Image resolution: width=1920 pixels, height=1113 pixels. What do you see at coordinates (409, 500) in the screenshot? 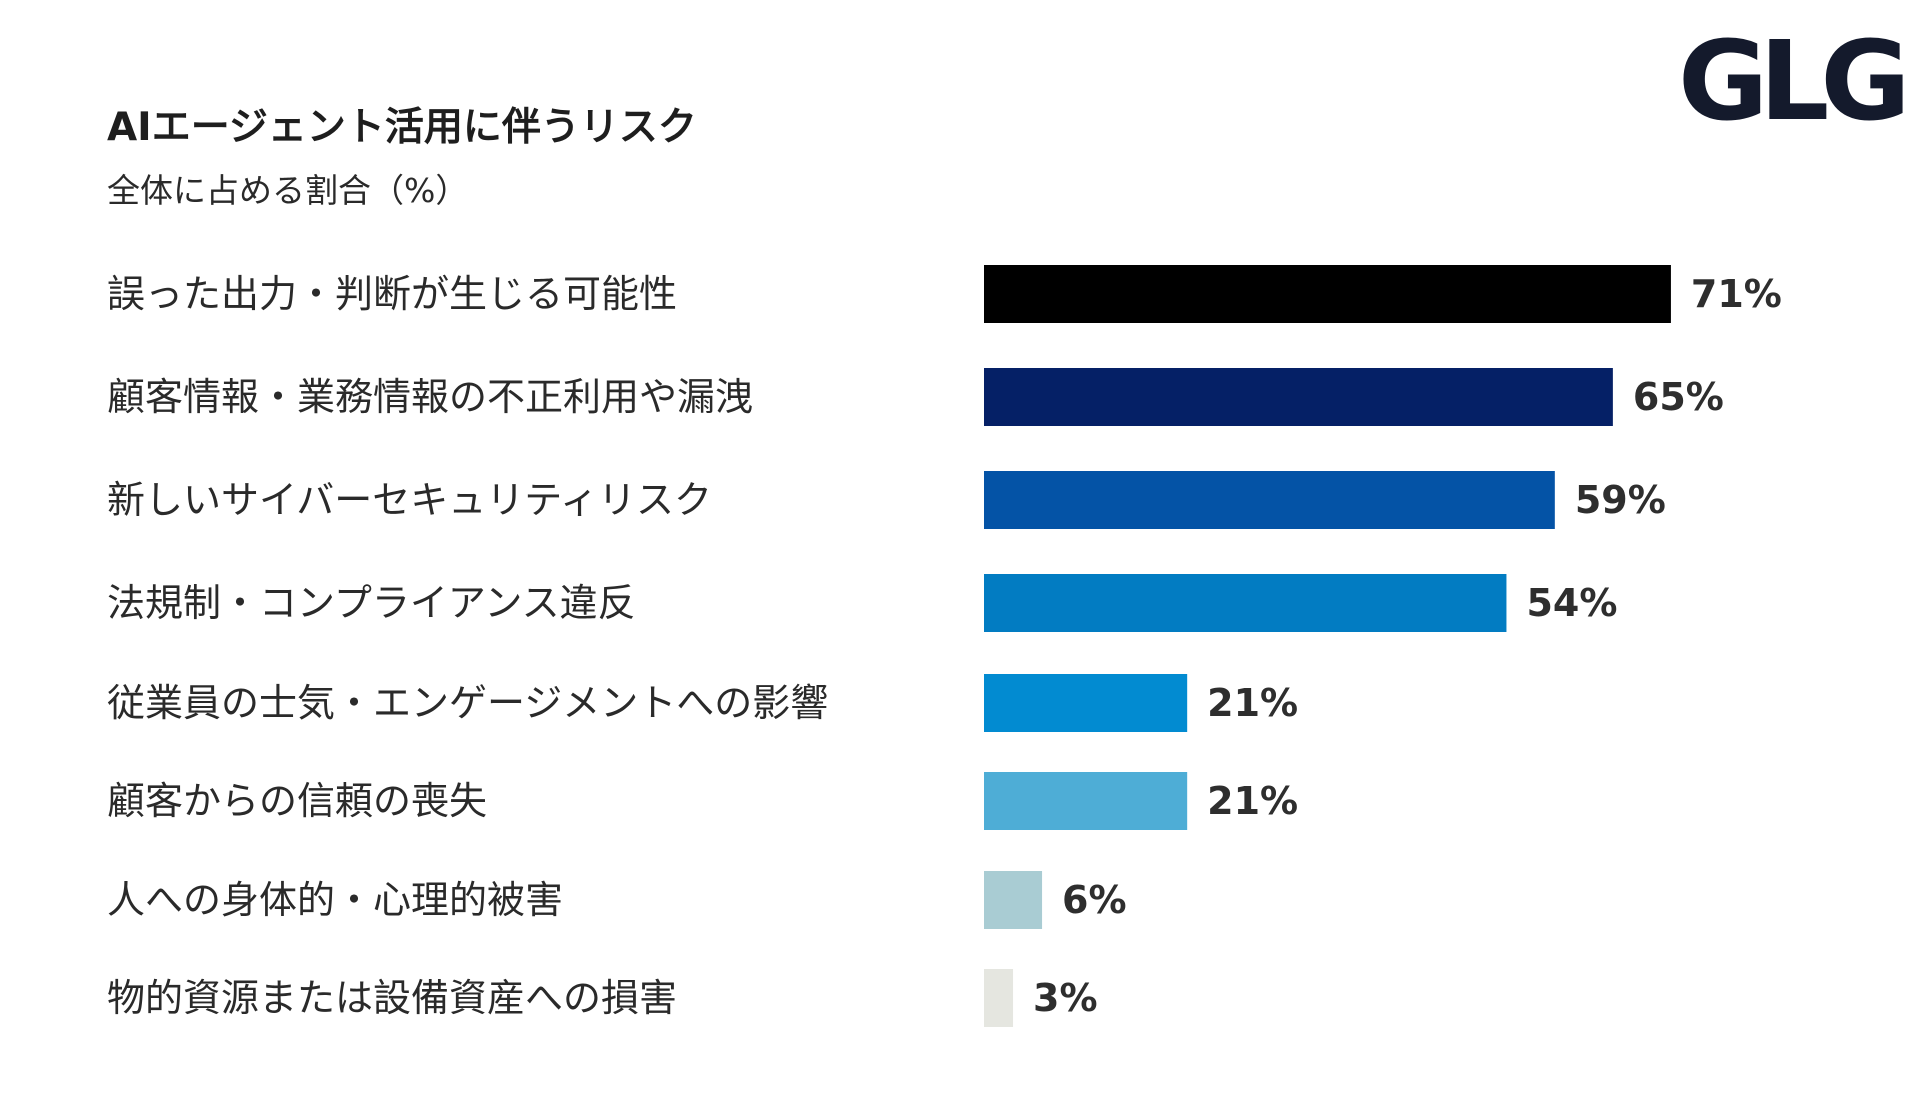
I see `category-label: 新しいサイバーセキュリティリスク` at bounding box center [409, 500].